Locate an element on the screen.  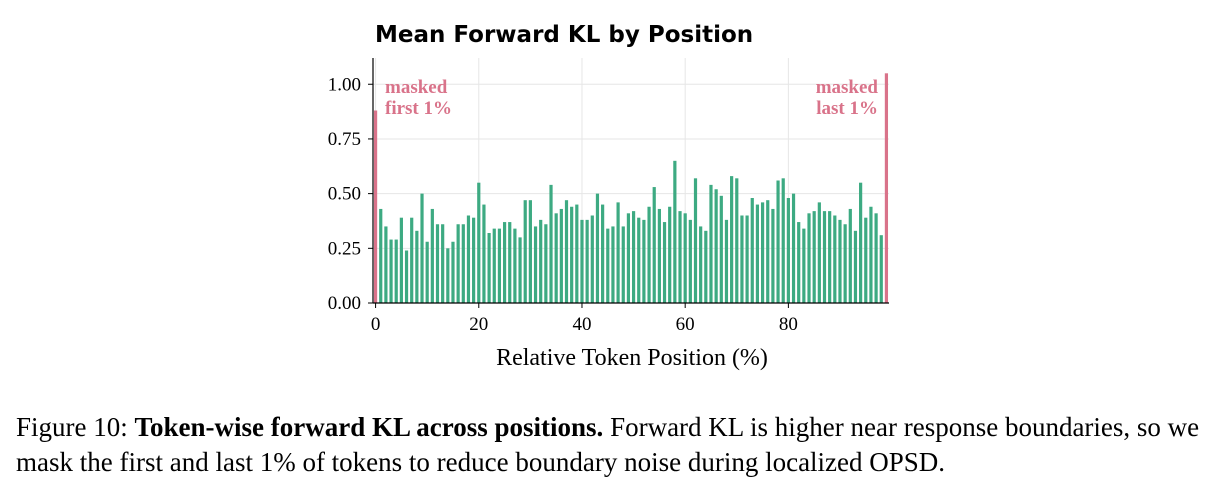
x-axis-label: Relative Token Position (%) is located at coordinates (632, 358).